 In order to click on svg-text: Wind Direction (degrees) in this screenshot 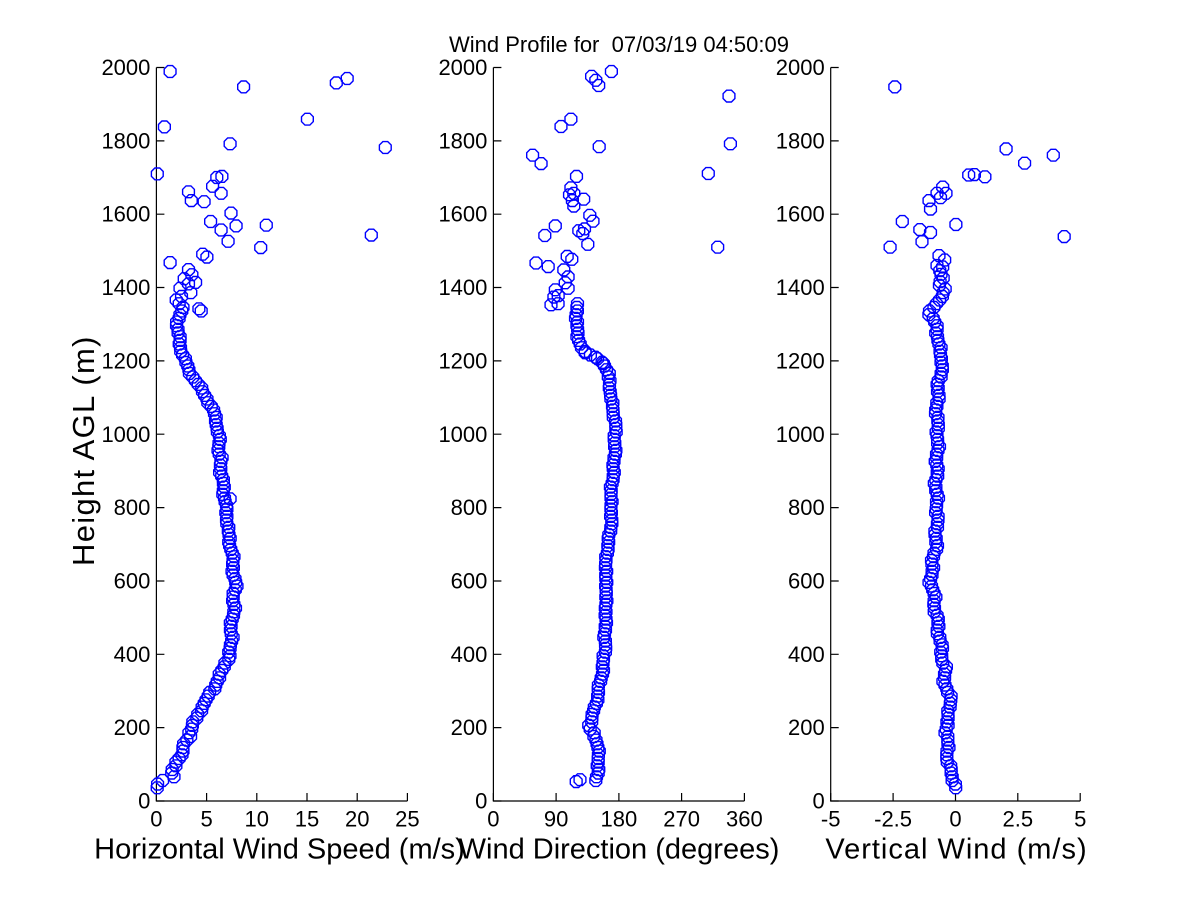, I will do `click(619, 850)`.